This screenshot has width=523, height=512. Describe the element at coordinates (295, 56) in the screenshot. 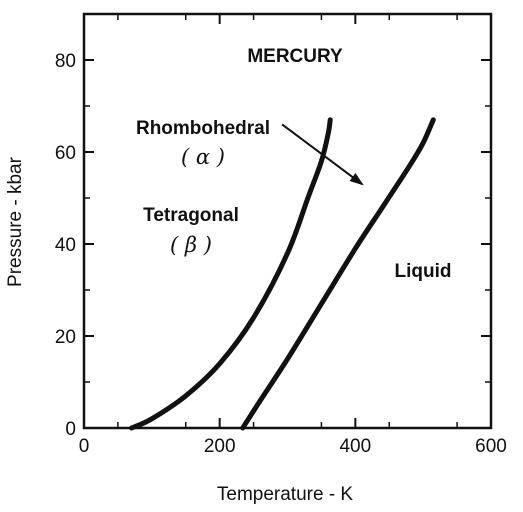

I see `chart-title: MERCURY` at that location.